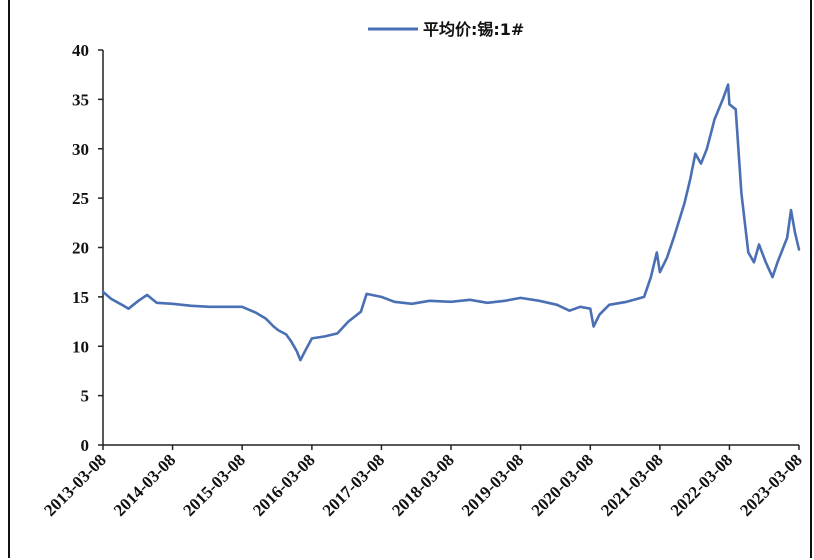 This screenshot has width=814, height=560. What do you see at coordinates (80, 198) in the screenshot?
I see `y-tick-label: 25` at bounding box center [80, 198].